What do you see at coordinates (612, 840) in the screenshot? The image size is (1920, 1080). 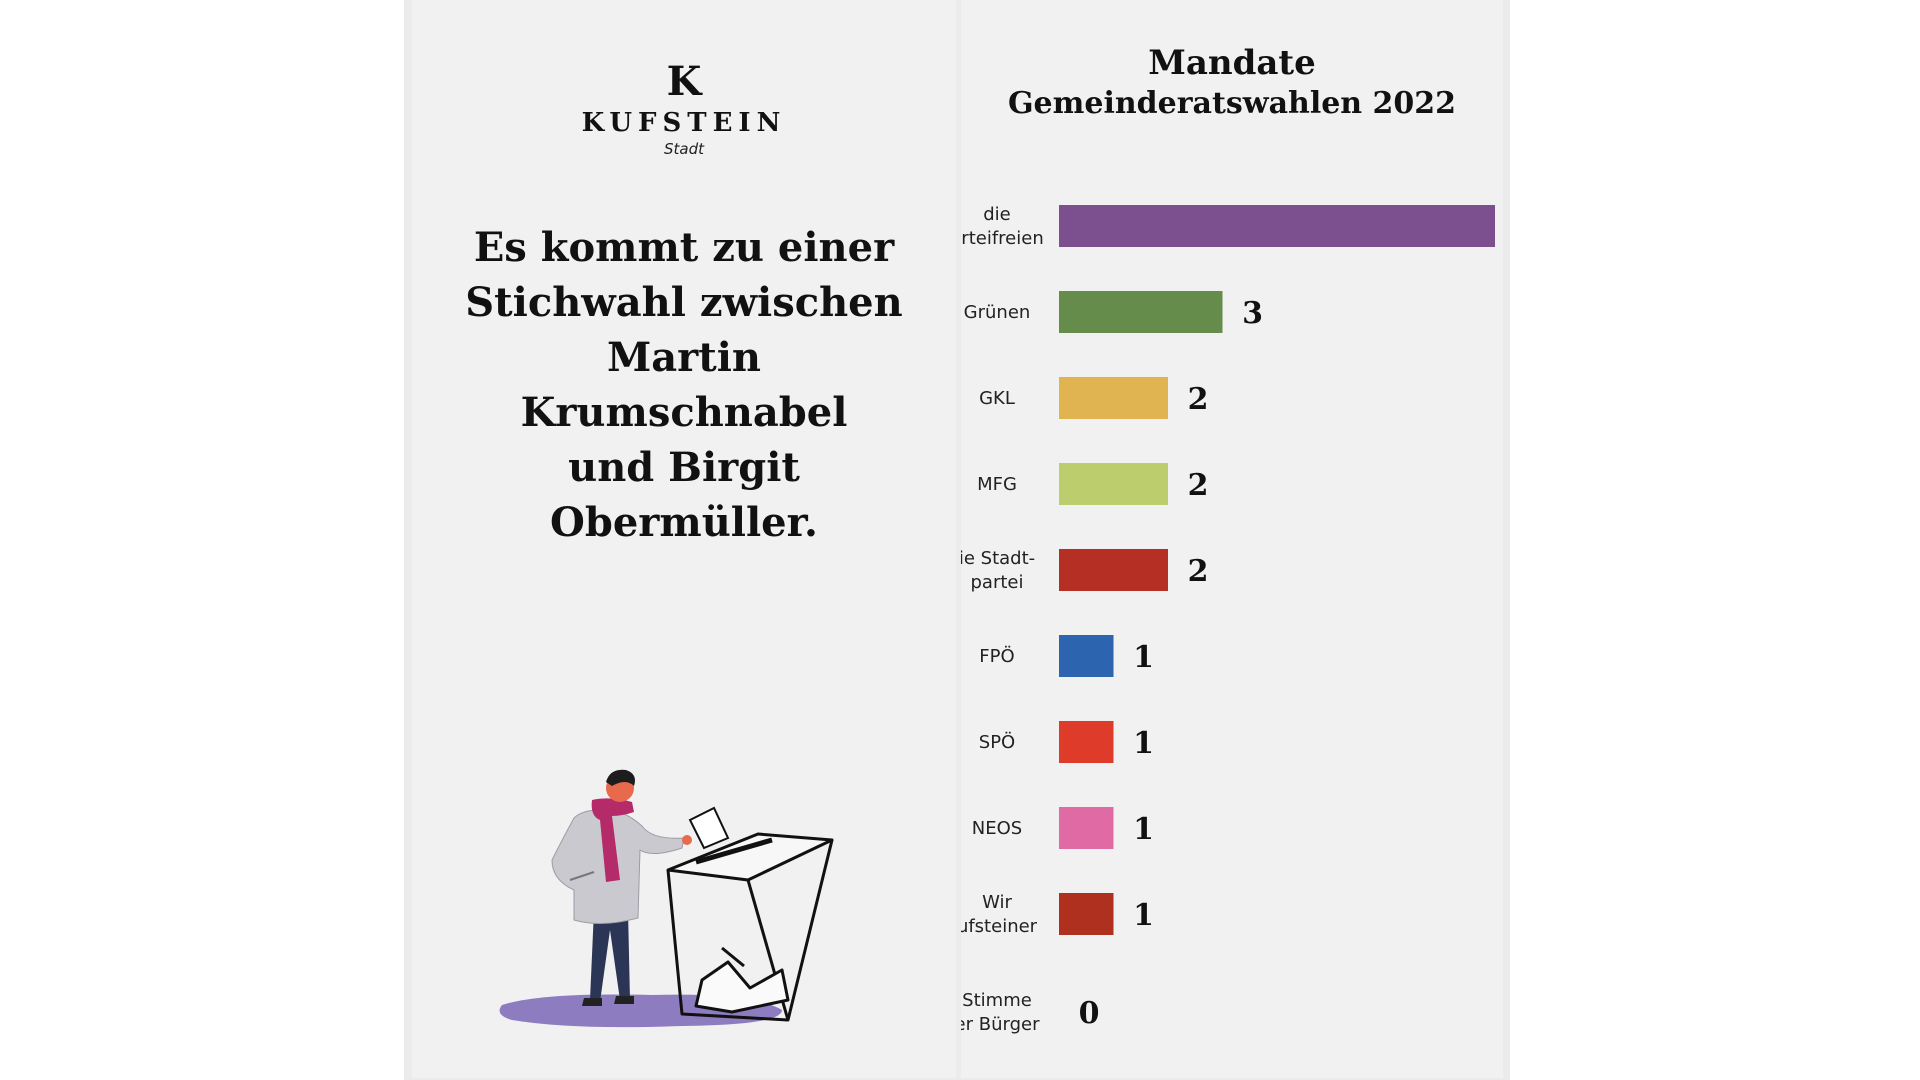 I see `person-scarf` at bounding box center [612, 840].